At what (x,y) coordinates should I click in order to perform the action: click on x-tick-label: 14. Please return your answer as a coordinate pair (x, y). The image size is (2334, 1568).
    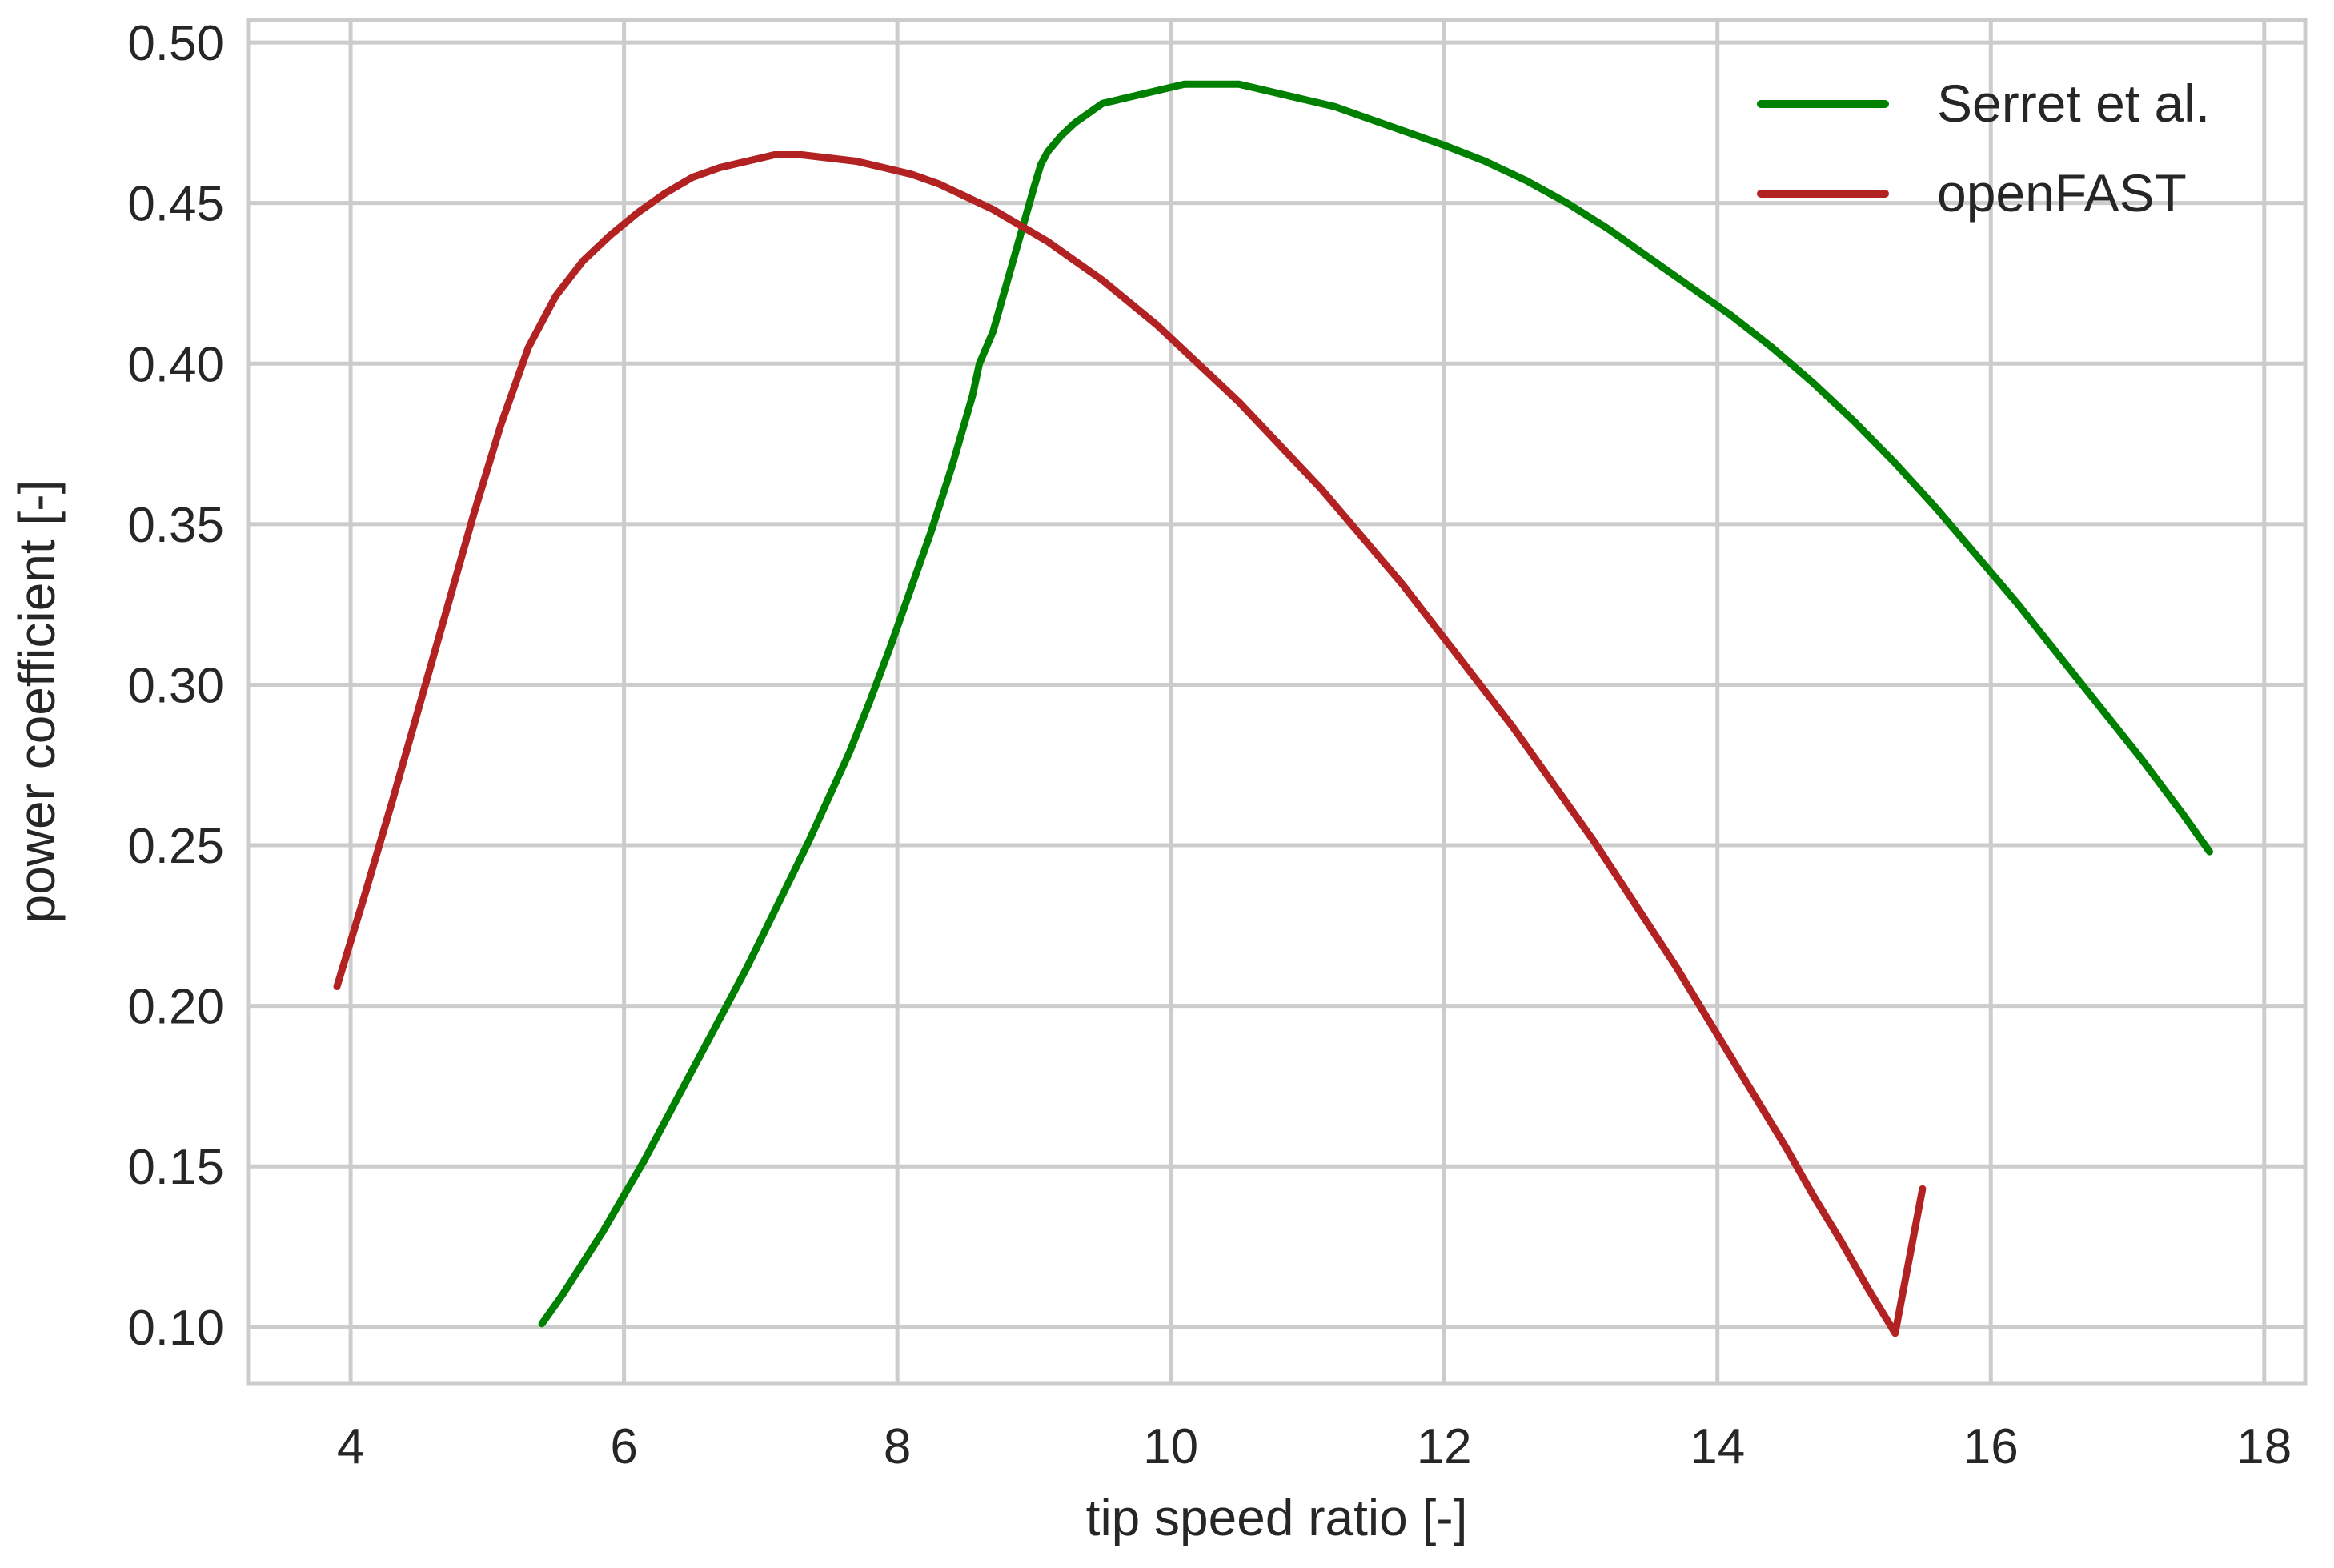
    Looking at the image, I should click on (1717, 1446).